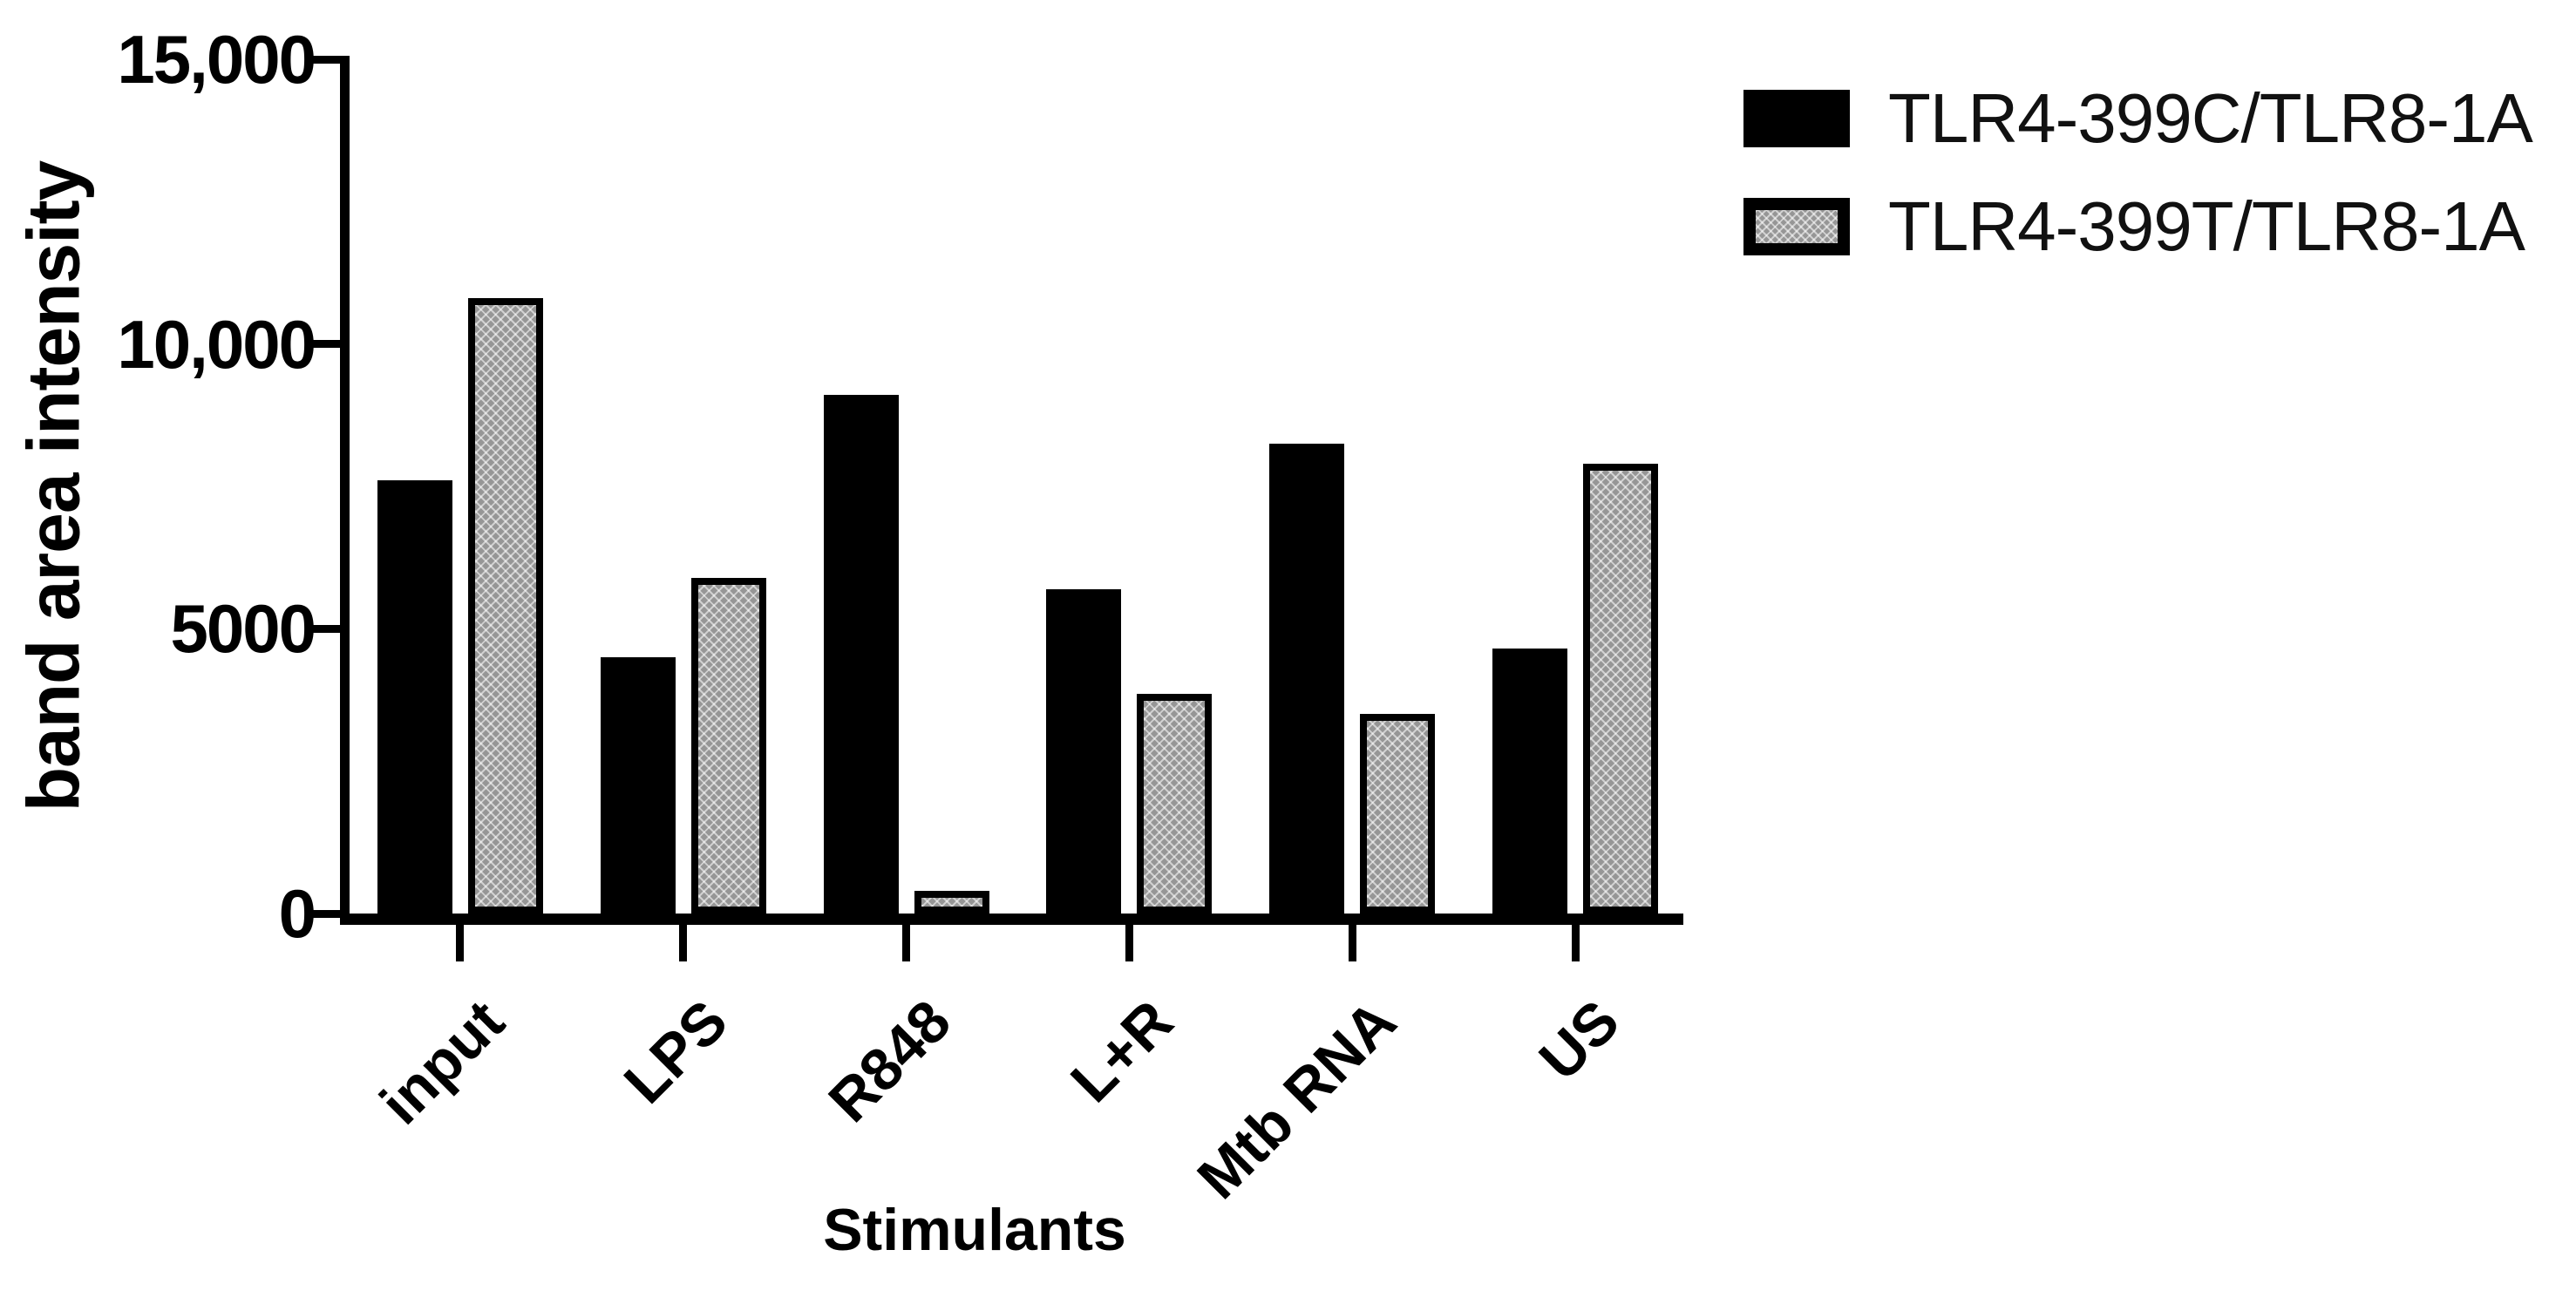 The width and height of the screenshot is (2576, 1311). Describe the element at coordinates (53, 486) in the screenshot. I see `y-axis-title: band area intensity` at that location.